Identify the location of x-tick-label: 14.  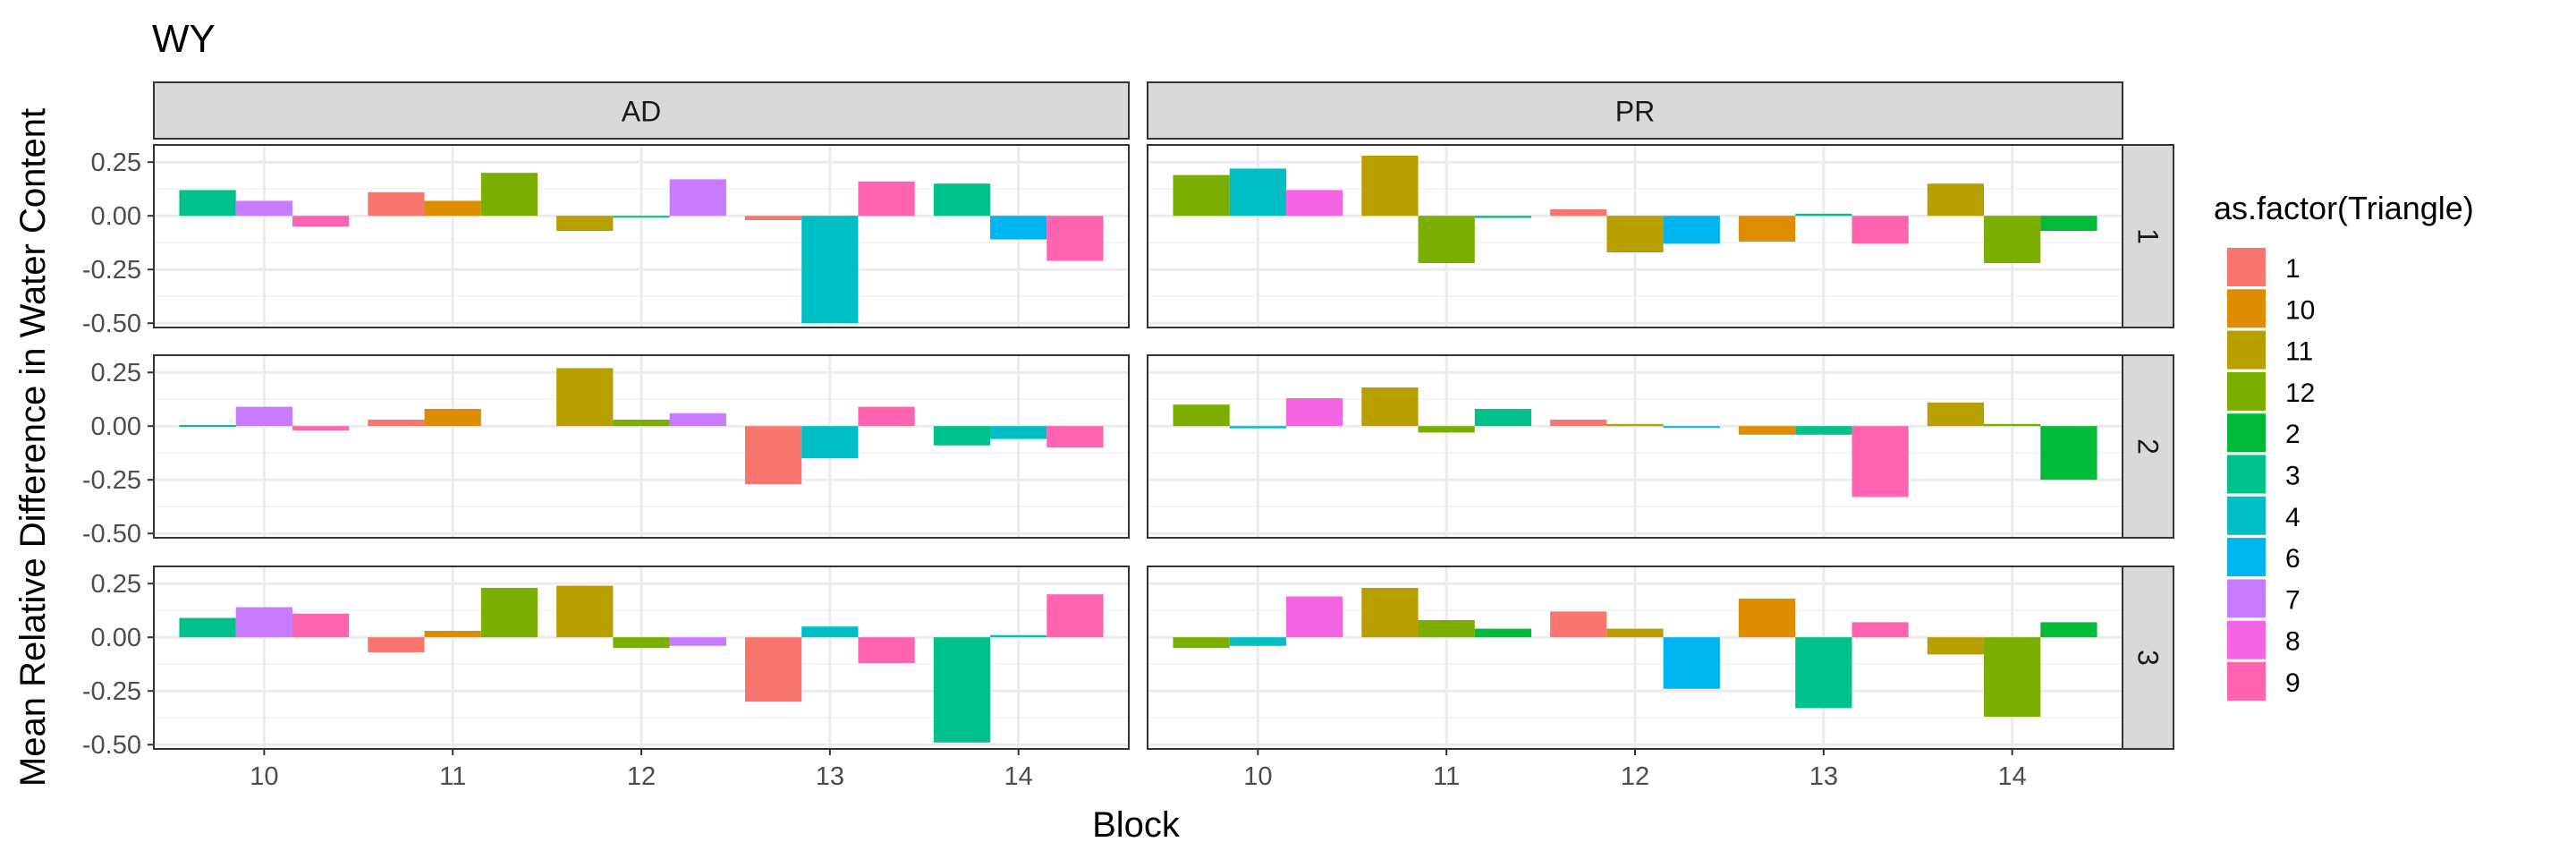
(1018, 776).